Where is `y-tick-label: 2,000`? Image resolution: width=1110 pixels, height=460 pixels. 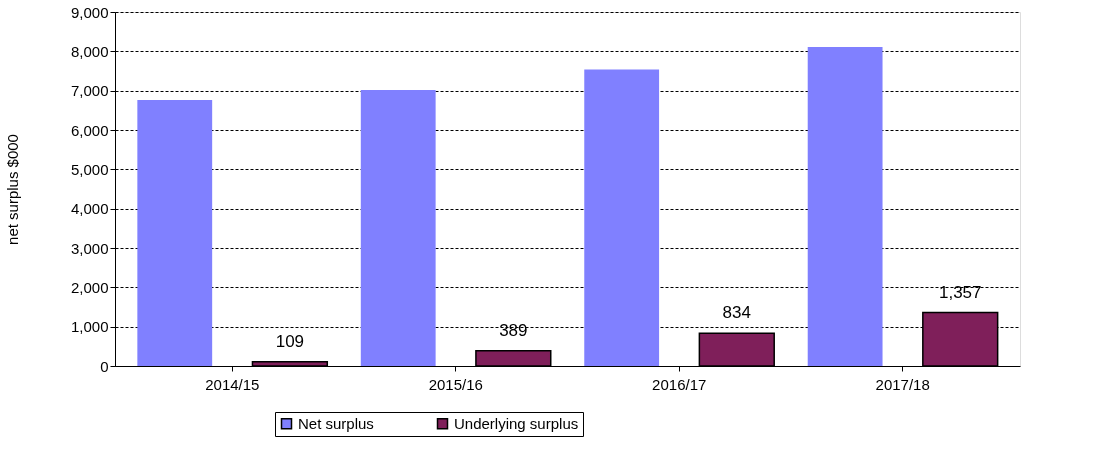
y-tick-label: 2,000 is located at coordinates (89, 287).